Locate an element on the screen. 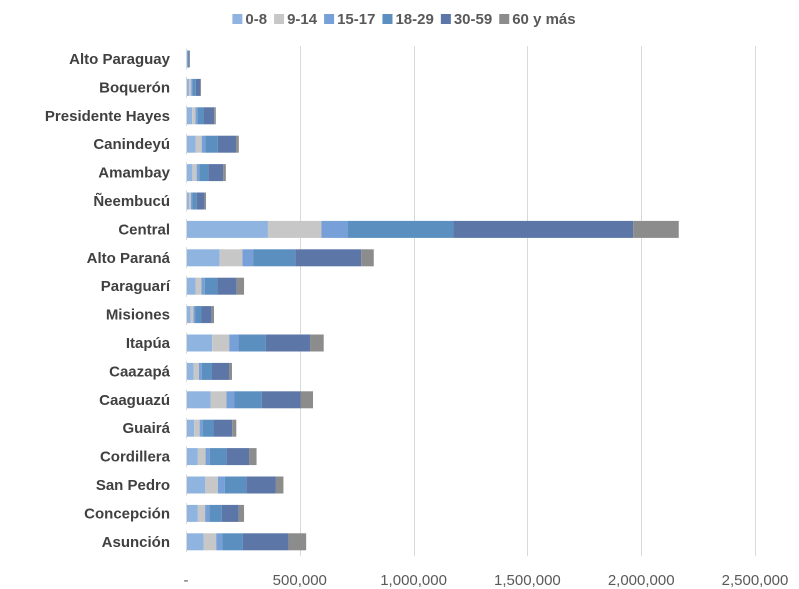  x-tick-label: 1,000,000 is located at coordinates (413, 580).